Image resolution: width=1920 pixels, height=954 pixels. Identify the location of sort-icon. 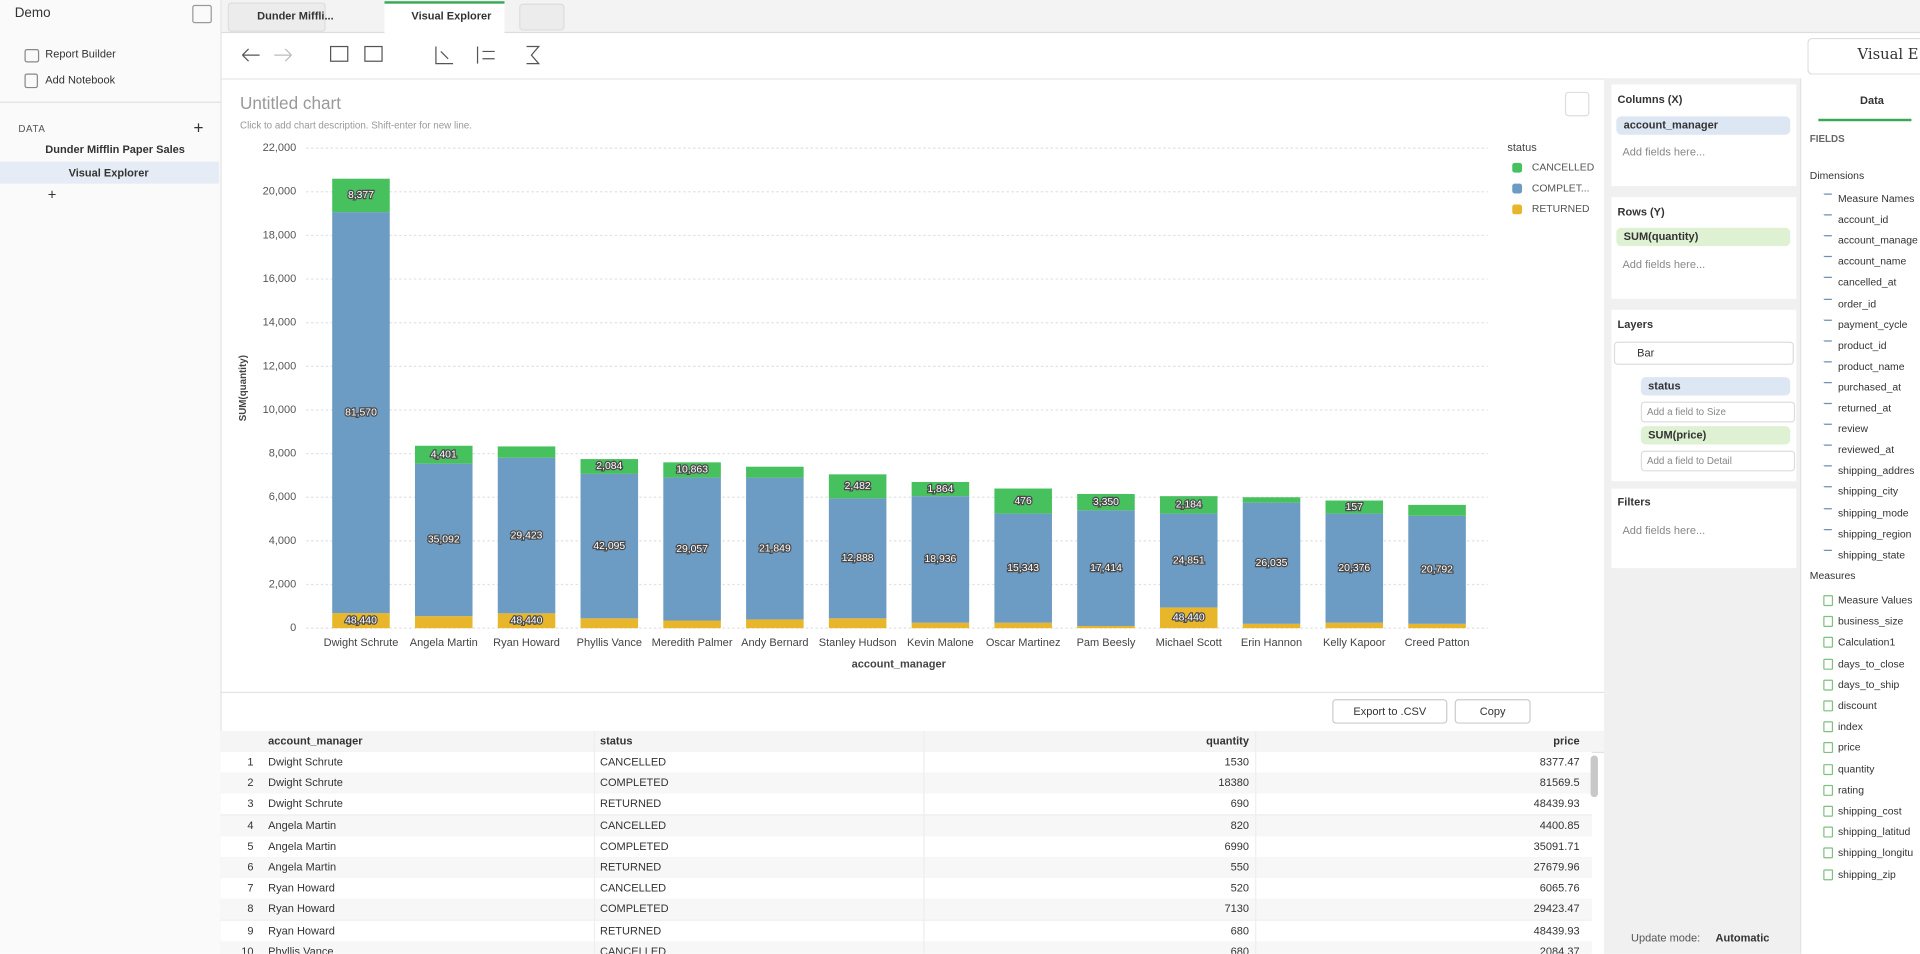
(485, 55).